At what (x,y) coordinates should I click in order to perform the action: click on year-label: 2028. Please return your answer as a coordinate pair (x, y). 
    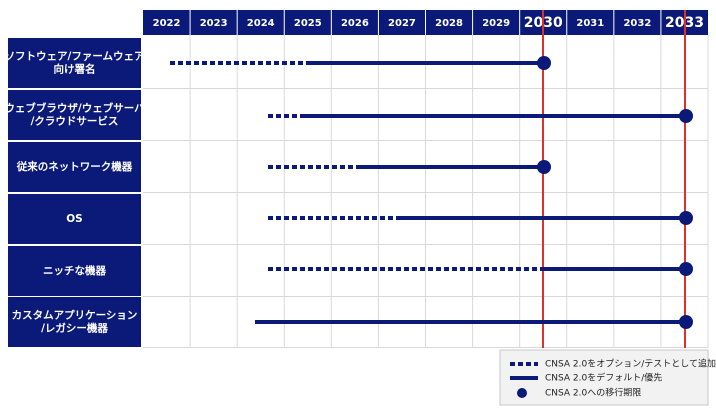
    Looking at the image, I should click on (449, 23).